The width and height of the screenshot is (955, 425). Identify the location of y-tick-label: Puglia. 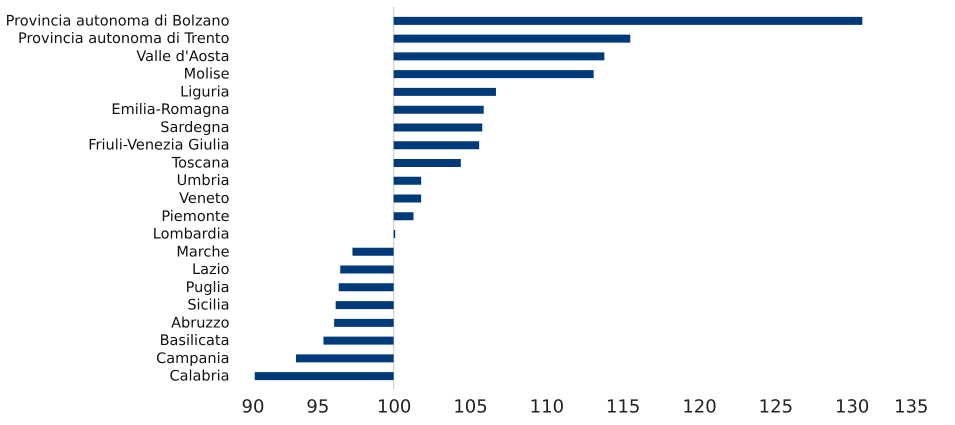
(208, 288).